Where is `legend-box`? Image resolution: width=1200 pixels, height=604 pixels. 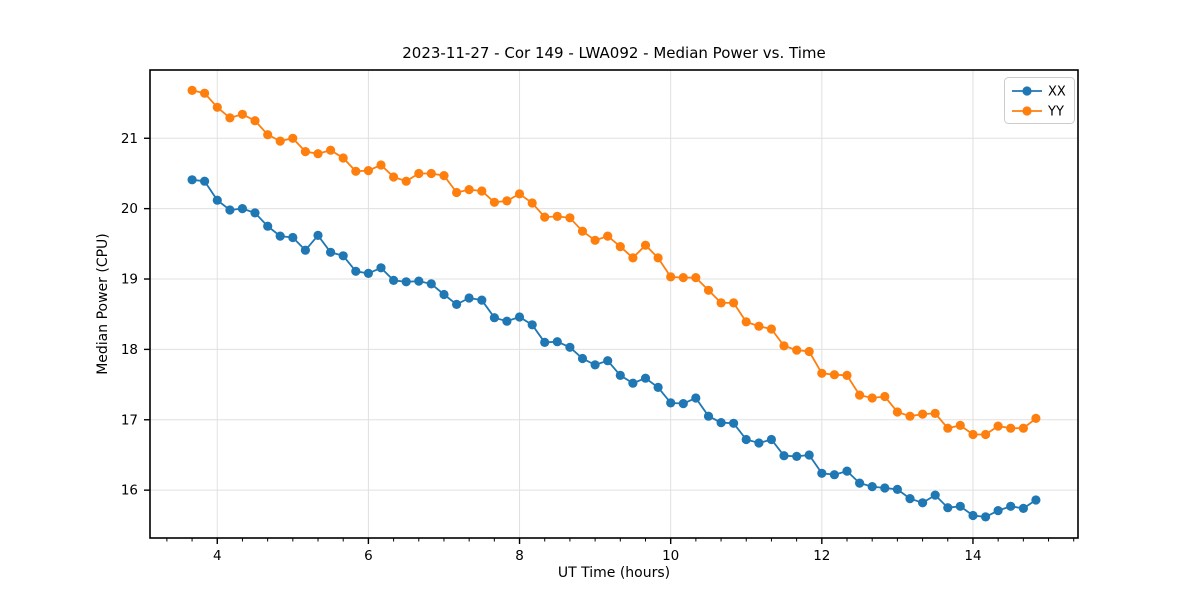
legend-box is located at coordinates (1039, 100).